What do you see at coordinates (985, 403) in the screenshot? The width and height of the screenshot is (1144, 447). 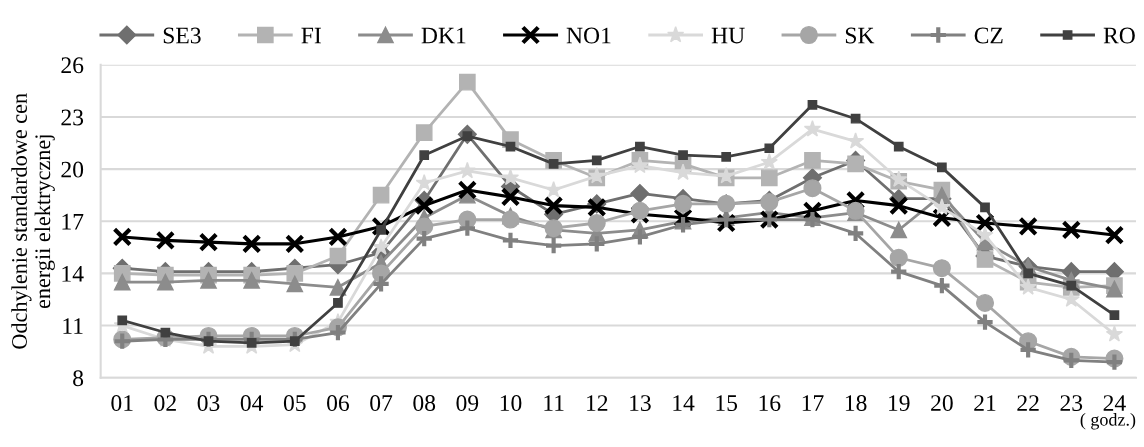 I see `x-tick-label: 21` at bounding box center [985, 403].